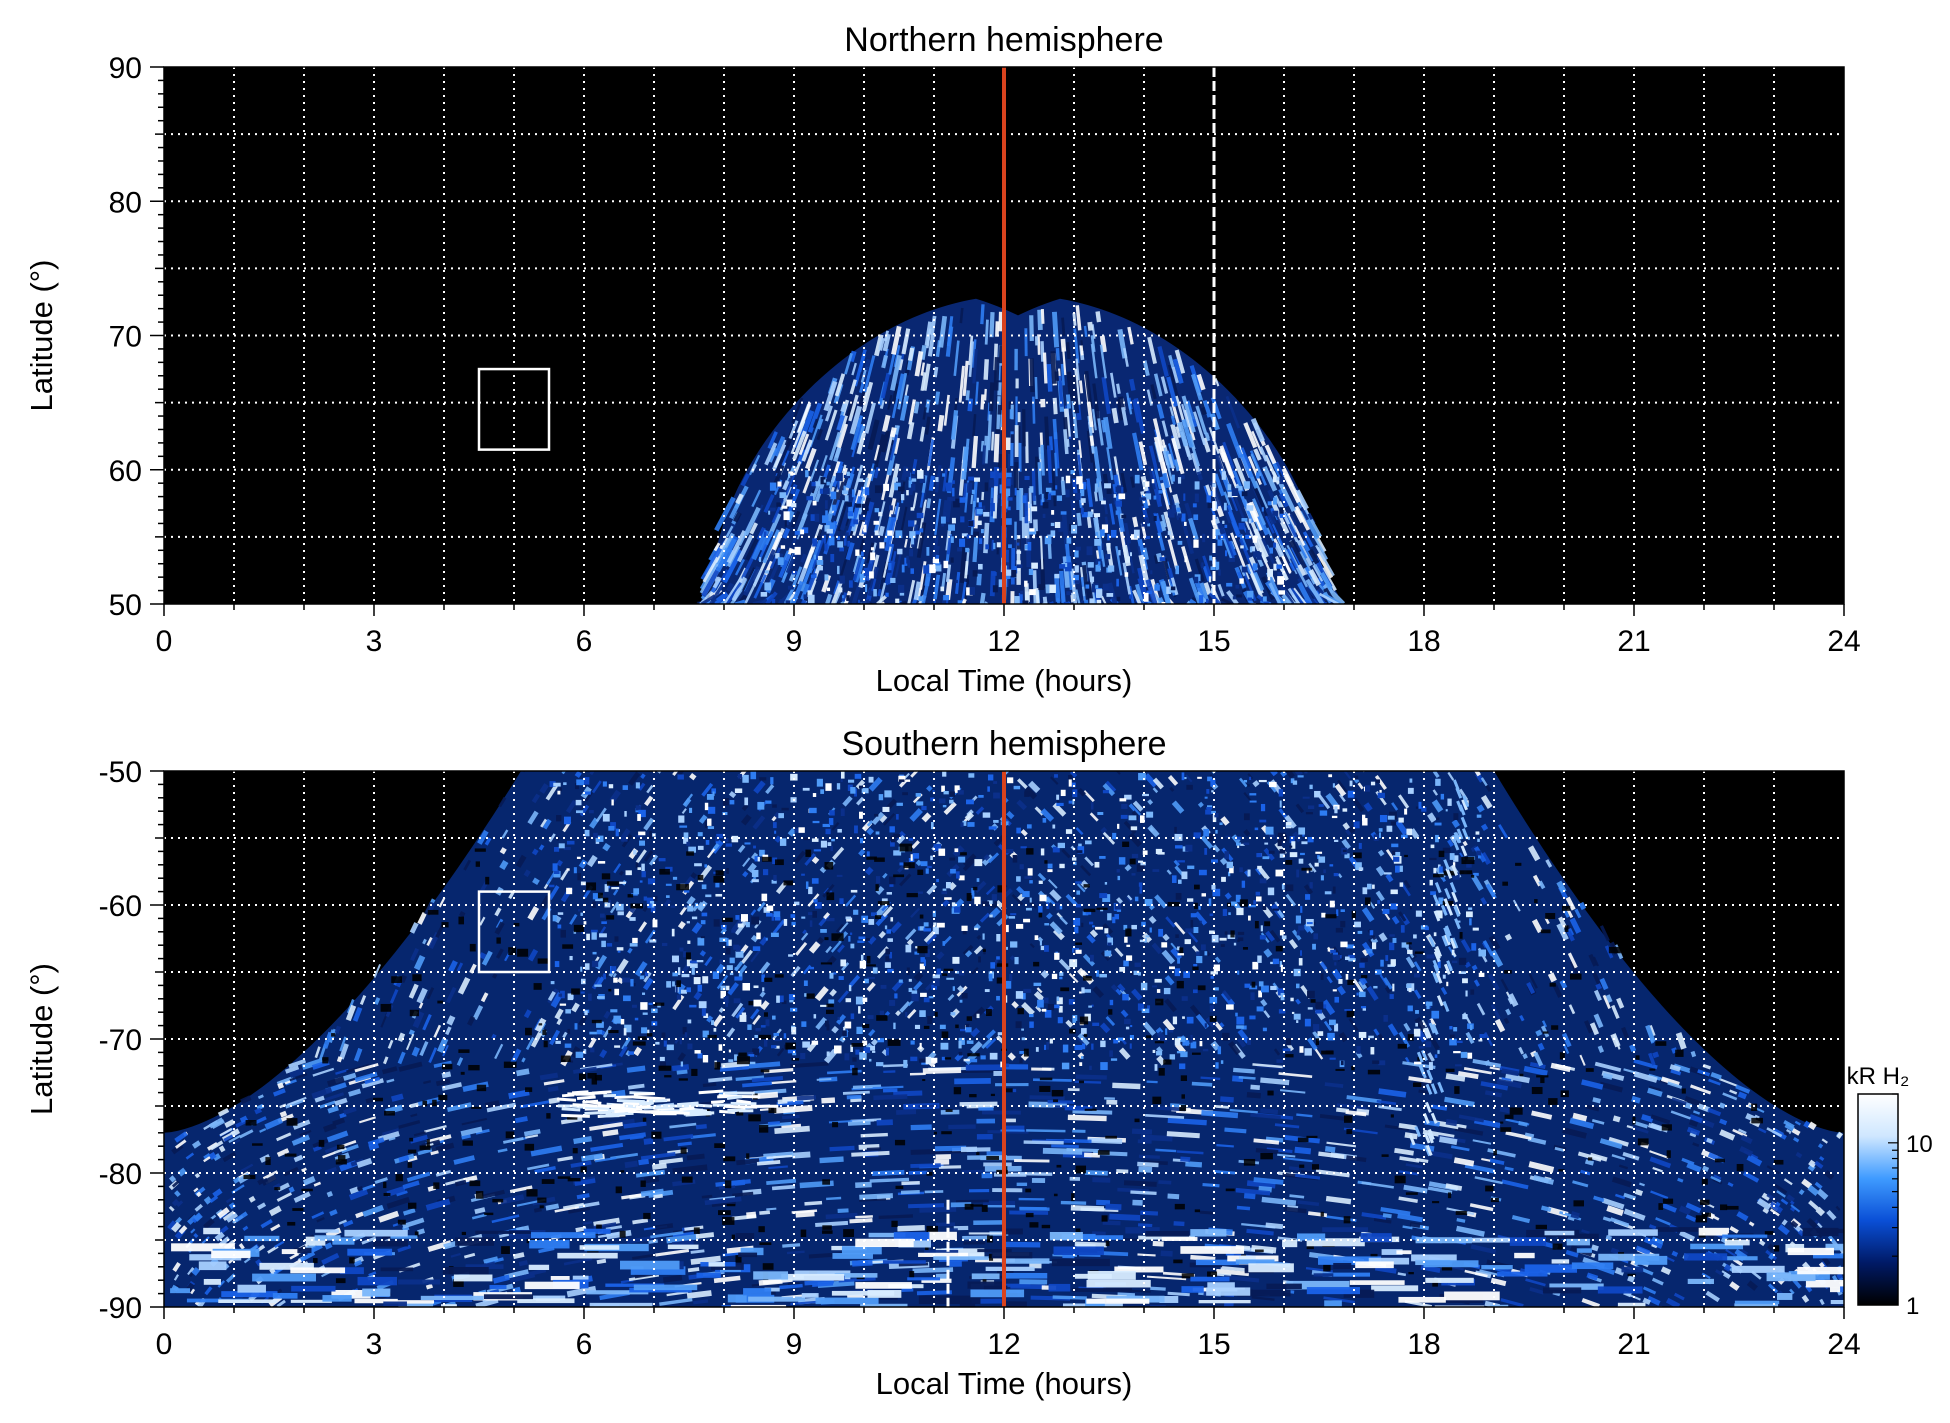 The height and width of the screenshot is (1423, 1950). Describe the element at coordinates (125, 202) in the screenshot. I see `y-tick-label: 80` at that location.